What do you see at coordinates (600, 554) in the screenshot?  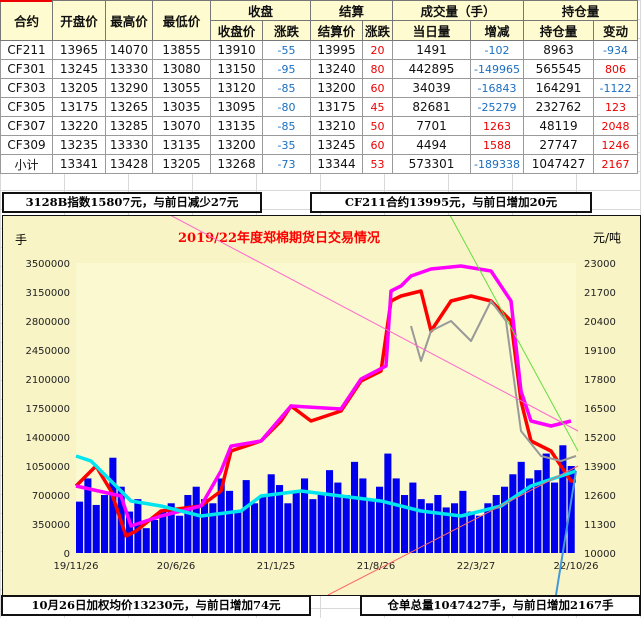 I see `right-tick-label: 10000` at bounding box center [600, 554].